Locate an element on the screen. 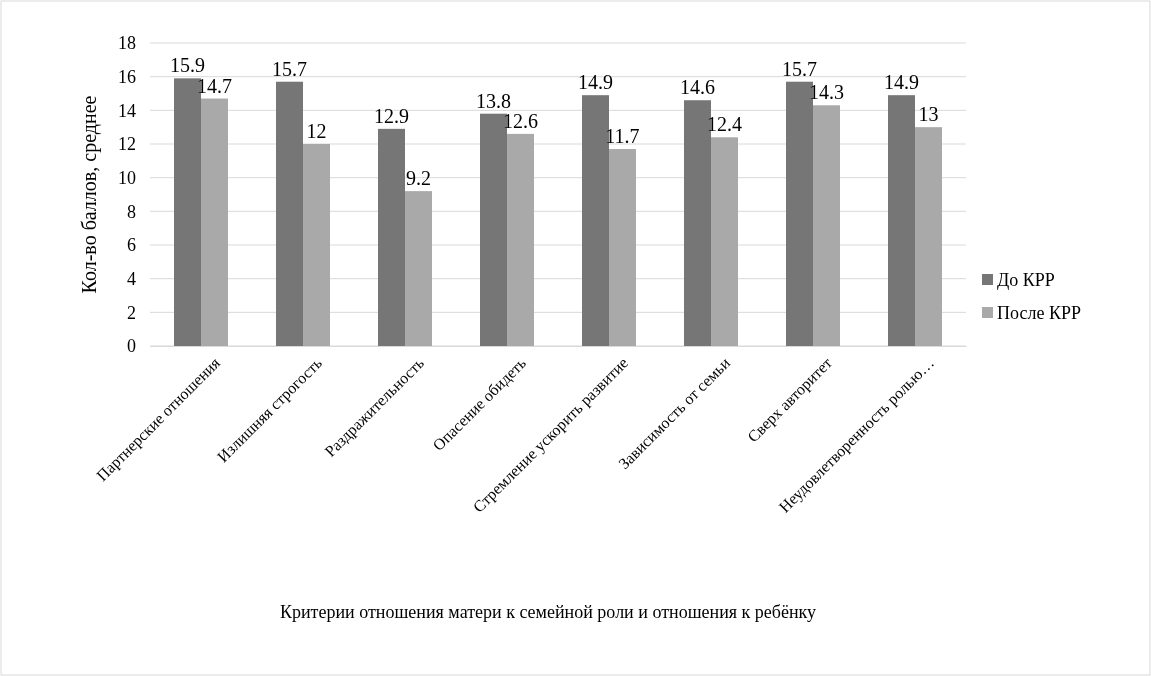  data-label: 14.3 is located at coordinates (826, 92).